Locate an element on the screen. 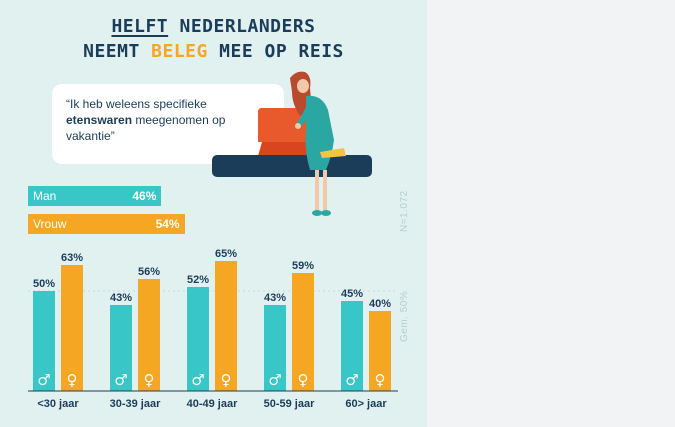 This screenshot has width=675, height=427. data-label-man-4: 45% is located at coordinates (352, 294).